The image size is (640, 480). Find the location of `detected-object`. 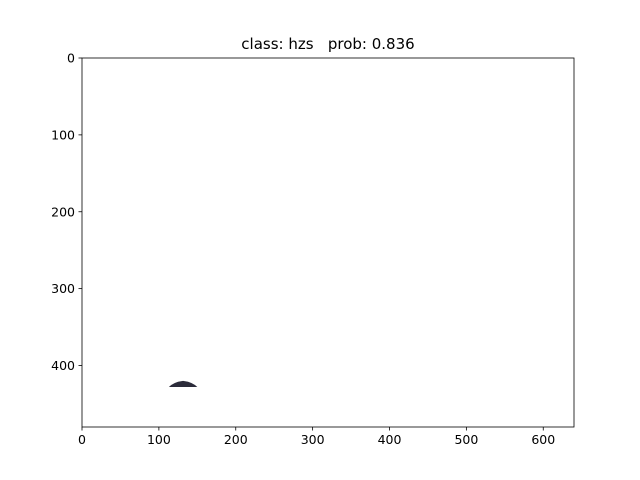

detected-object is located at coordinates (183, 384).